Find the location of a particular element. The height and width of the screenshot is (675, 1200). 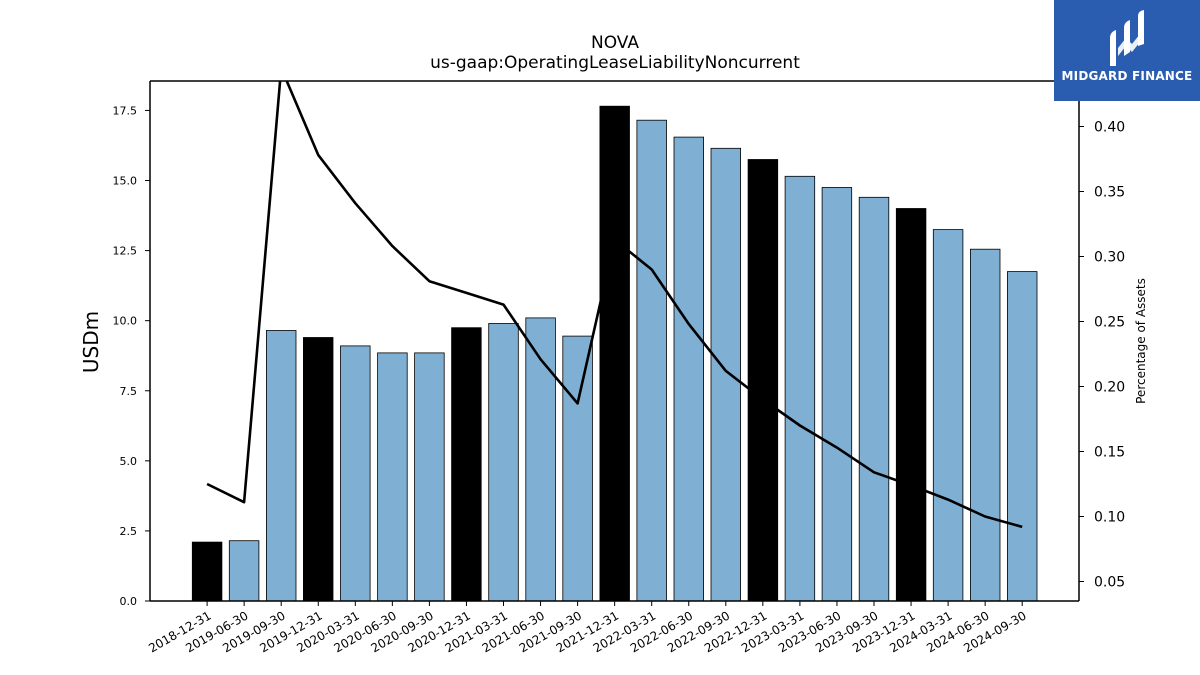

y2-tick-label: 0.25 is located at coordinates (1109, 323).